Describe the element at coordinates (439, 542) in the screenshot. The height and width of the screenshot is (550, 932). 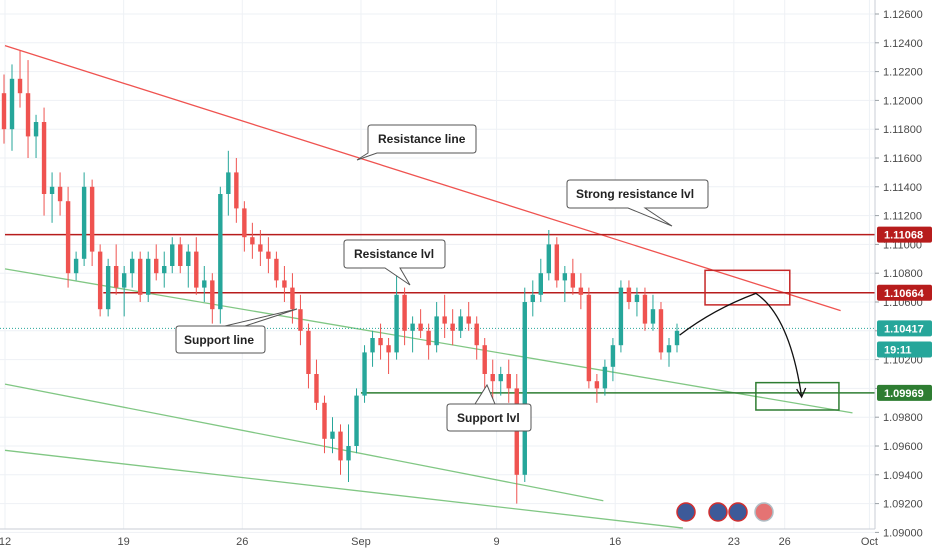
I see `time-axis: 12 19 26 Sep 9 16 23 26 Oct` at that location.